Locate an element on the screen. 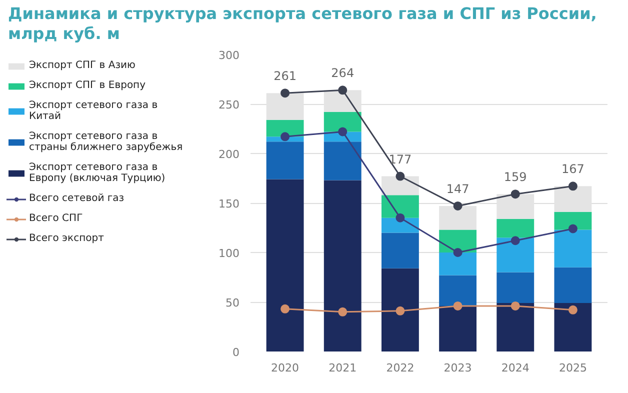 This screenshot has width=628, height=393. y-tick-label: 200 is located at coordinates (229, 154).